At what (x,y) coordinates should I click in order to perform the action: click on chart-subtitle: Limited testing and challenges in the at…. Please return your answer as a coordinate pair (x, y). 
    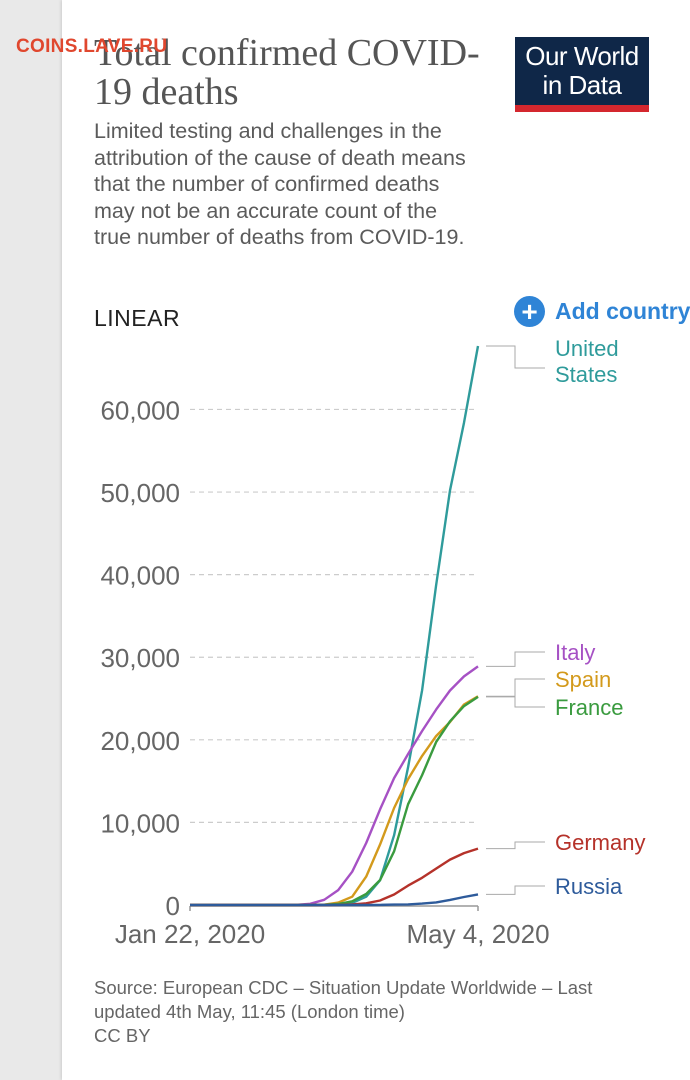
    Looking at the image, I should click on (280, 184).